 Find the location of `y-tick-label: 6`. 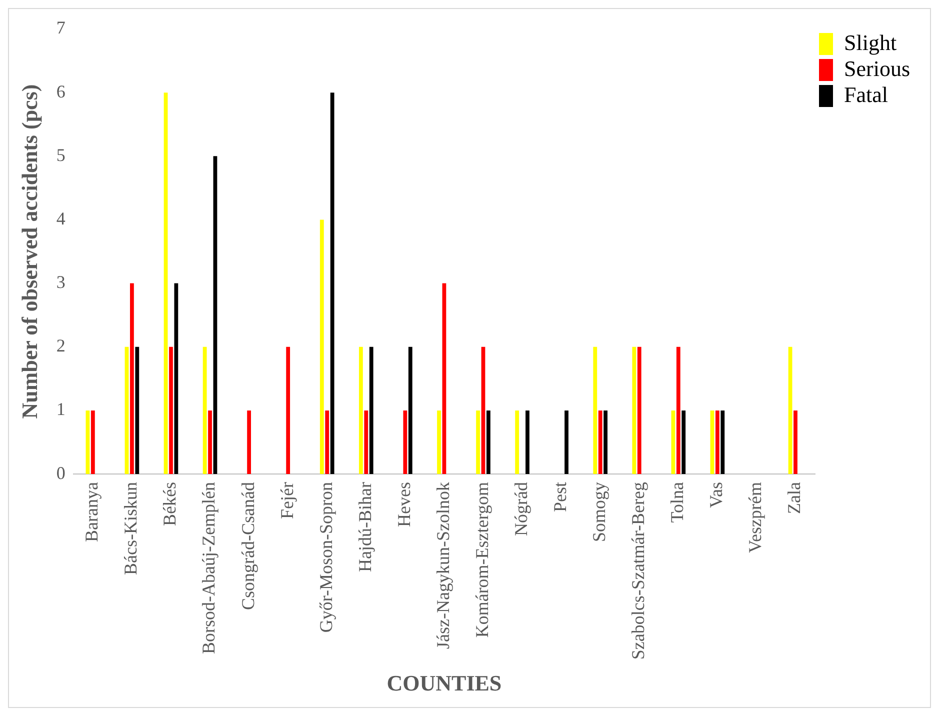

y-tick-label: 6 is located at coordinates (61, 91).